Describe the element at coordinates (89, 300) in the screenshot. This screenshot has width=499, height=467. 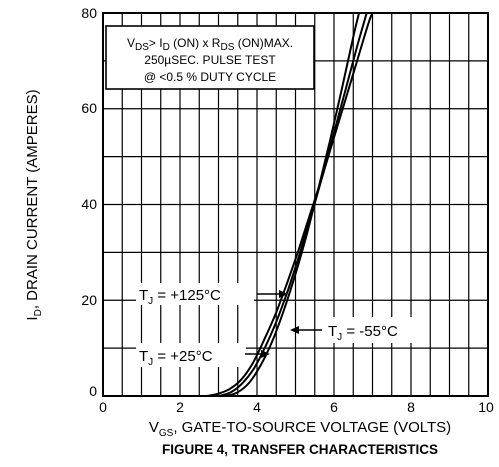
I see `y-tick-label: 20` at that location.